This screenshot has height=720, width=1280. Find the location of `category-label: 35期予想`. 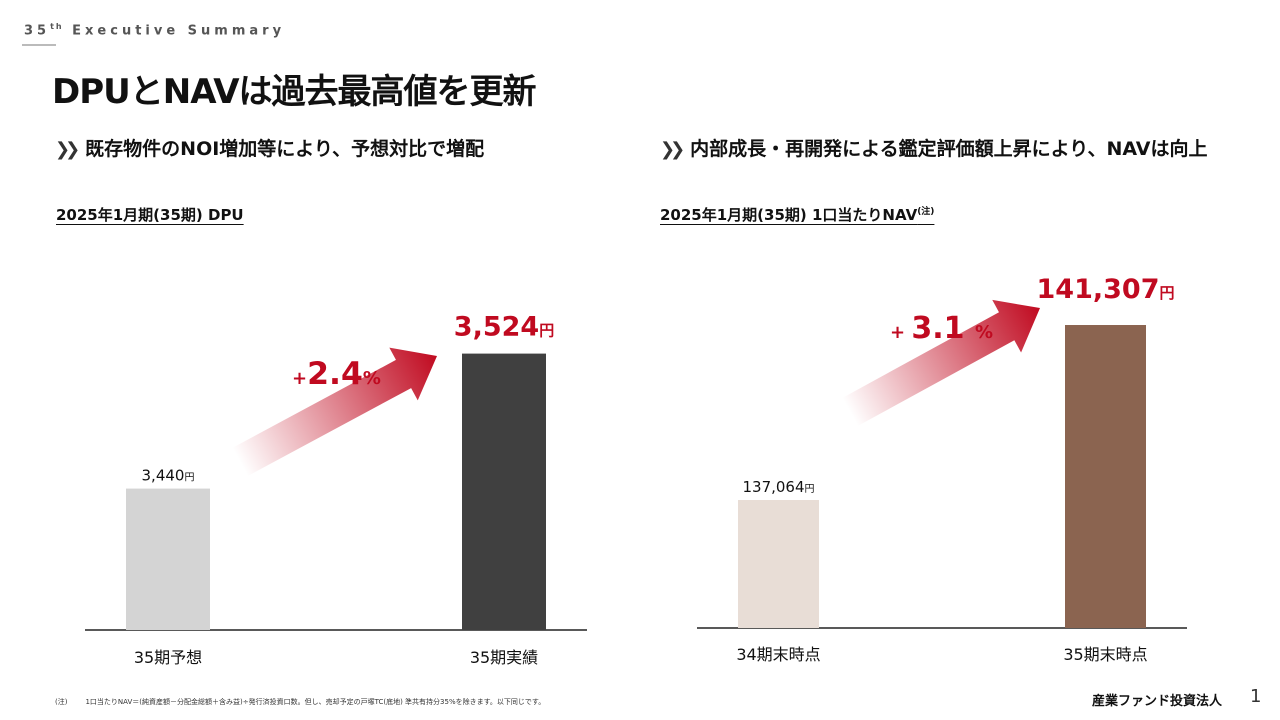

category-label: 35期予想 is located at coordinates (168, 657).